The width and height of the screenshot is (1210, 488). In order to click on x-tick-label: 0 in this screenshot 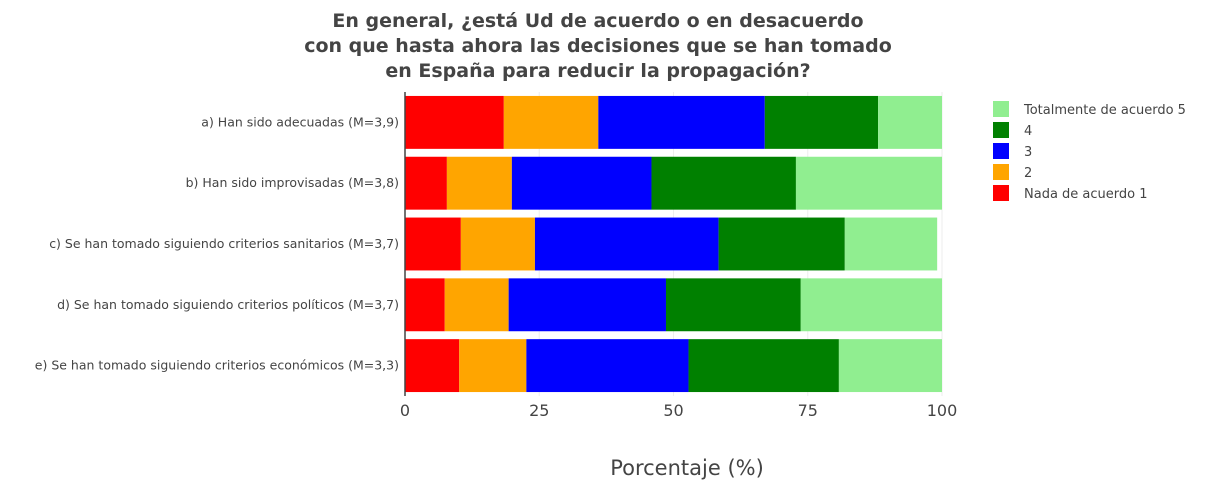, I will do `click(405, 410)`.